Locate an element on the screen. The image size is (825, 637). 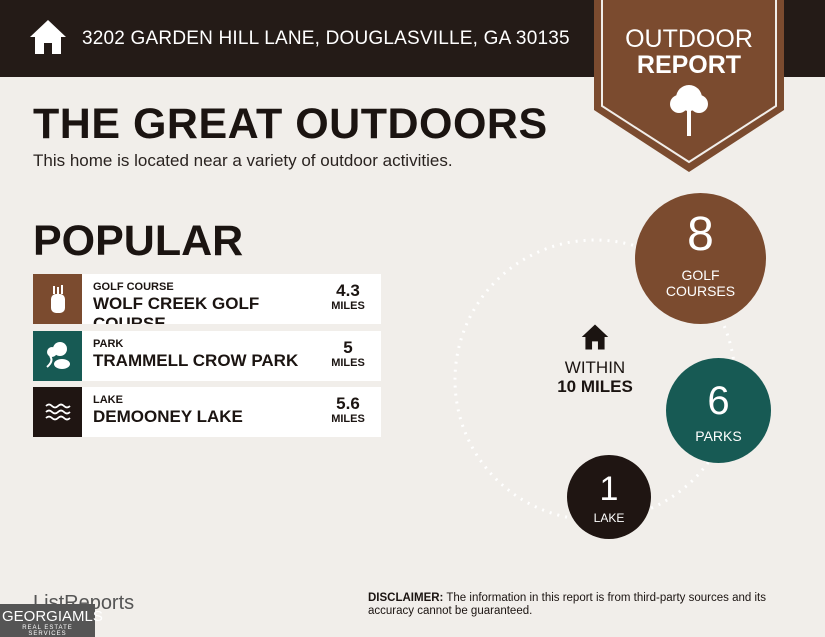
count-value: 8 is located at coordinates (700, 234).